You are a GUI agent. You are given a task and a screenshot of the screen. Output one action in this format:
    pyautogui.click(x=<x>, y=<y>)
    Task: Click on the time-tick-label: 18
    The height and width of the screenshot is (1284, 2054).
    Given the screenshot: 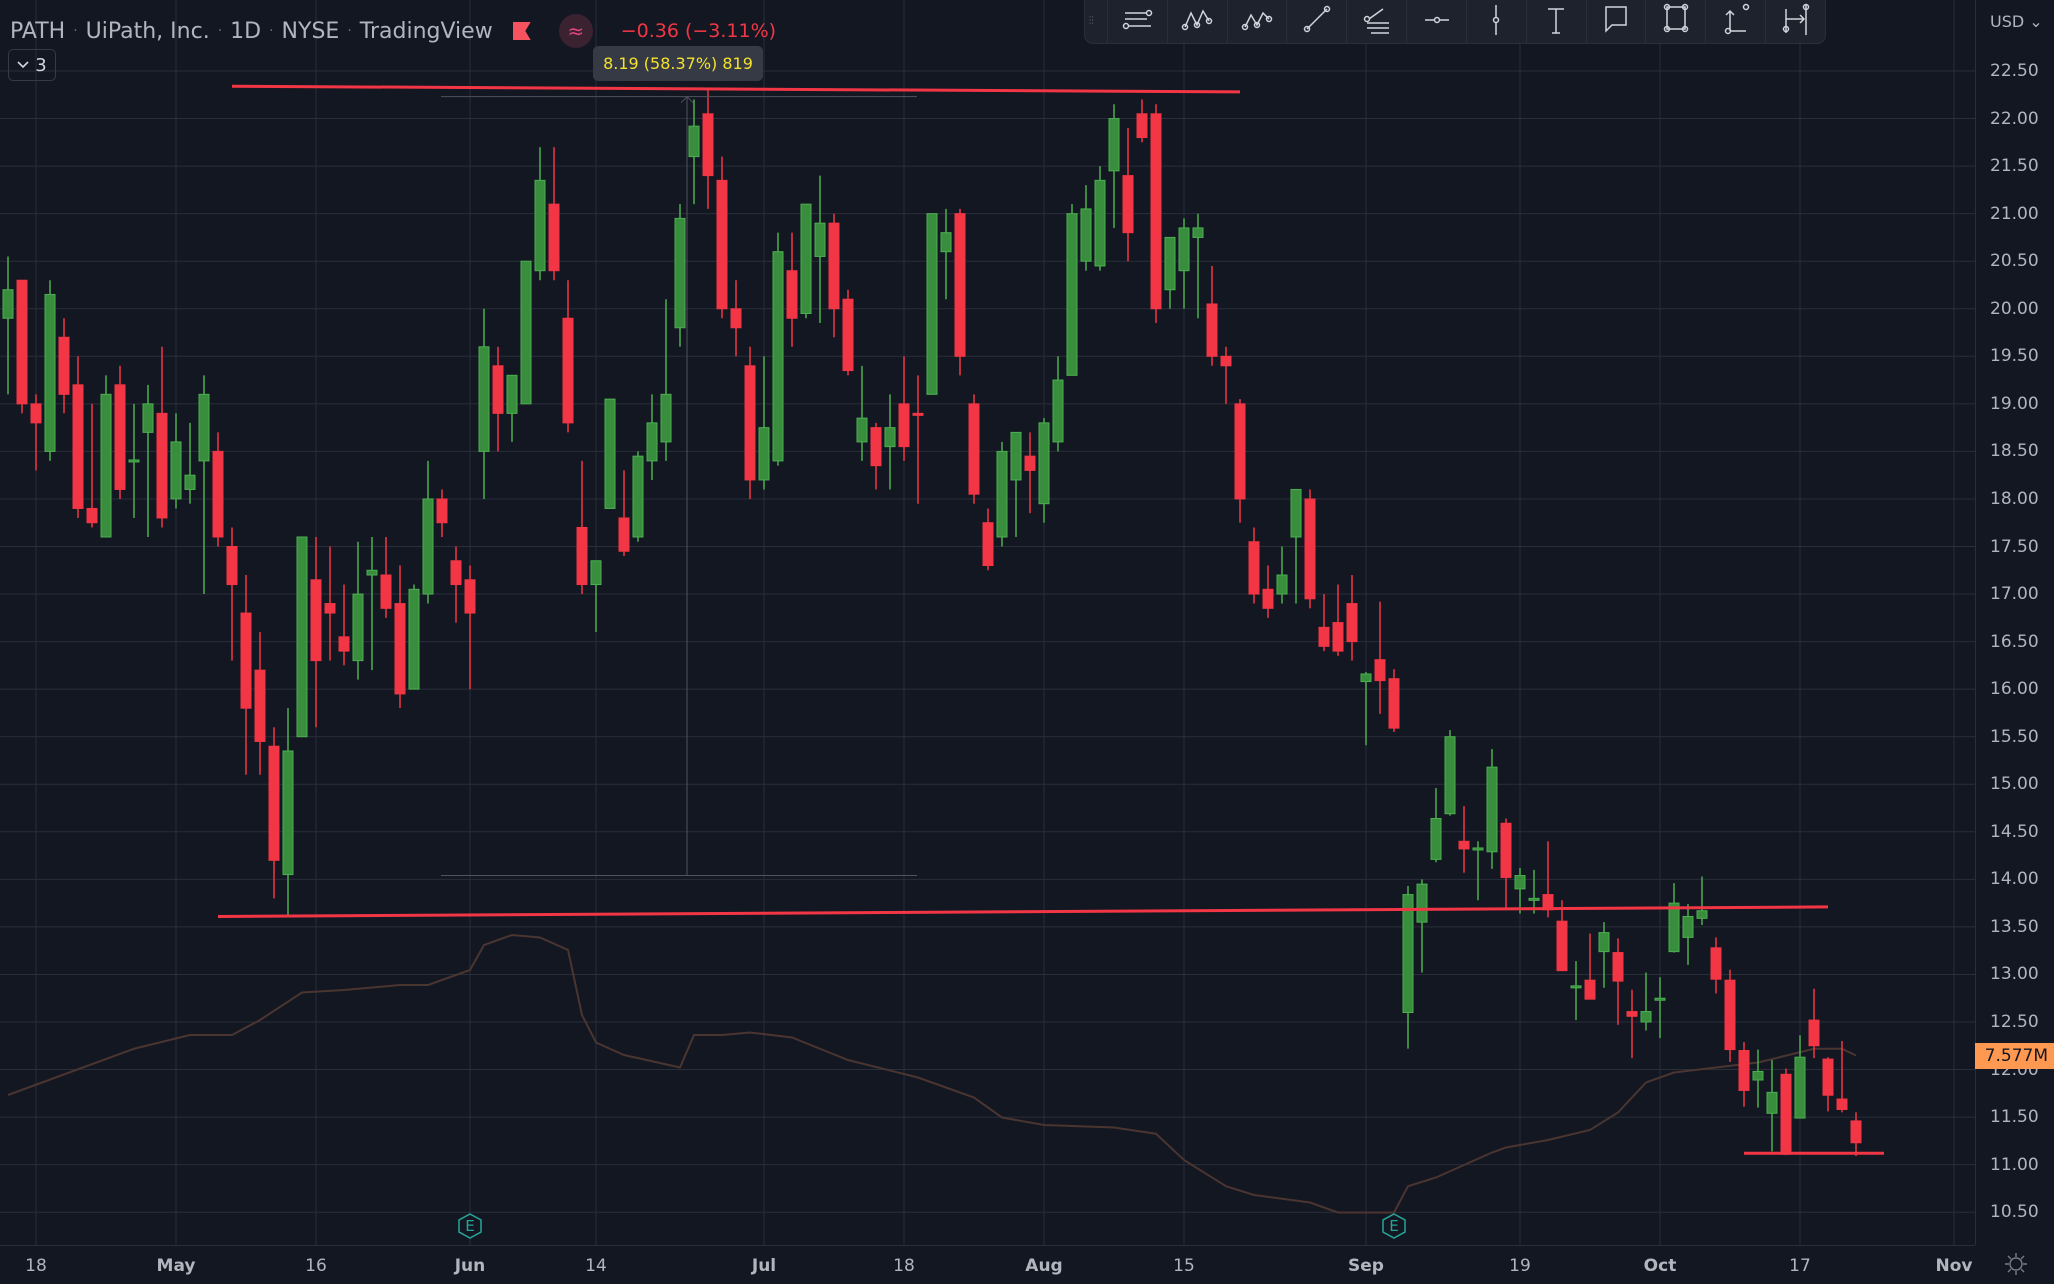 What is the action you would take?
    pyautogui.click(x=904, y=1266)
    